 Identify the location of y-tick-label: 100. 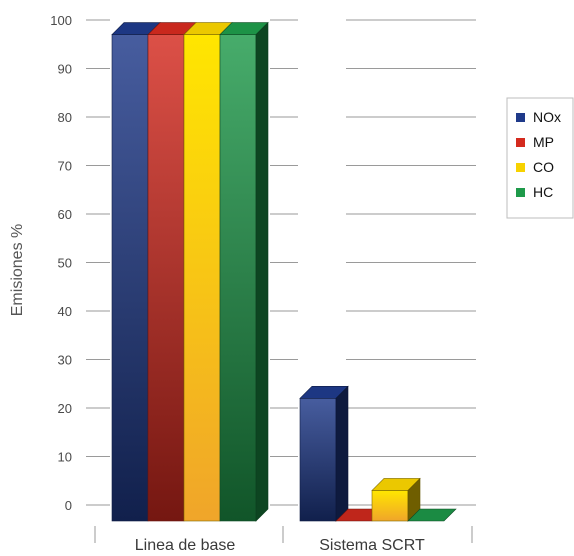
(61, 20).